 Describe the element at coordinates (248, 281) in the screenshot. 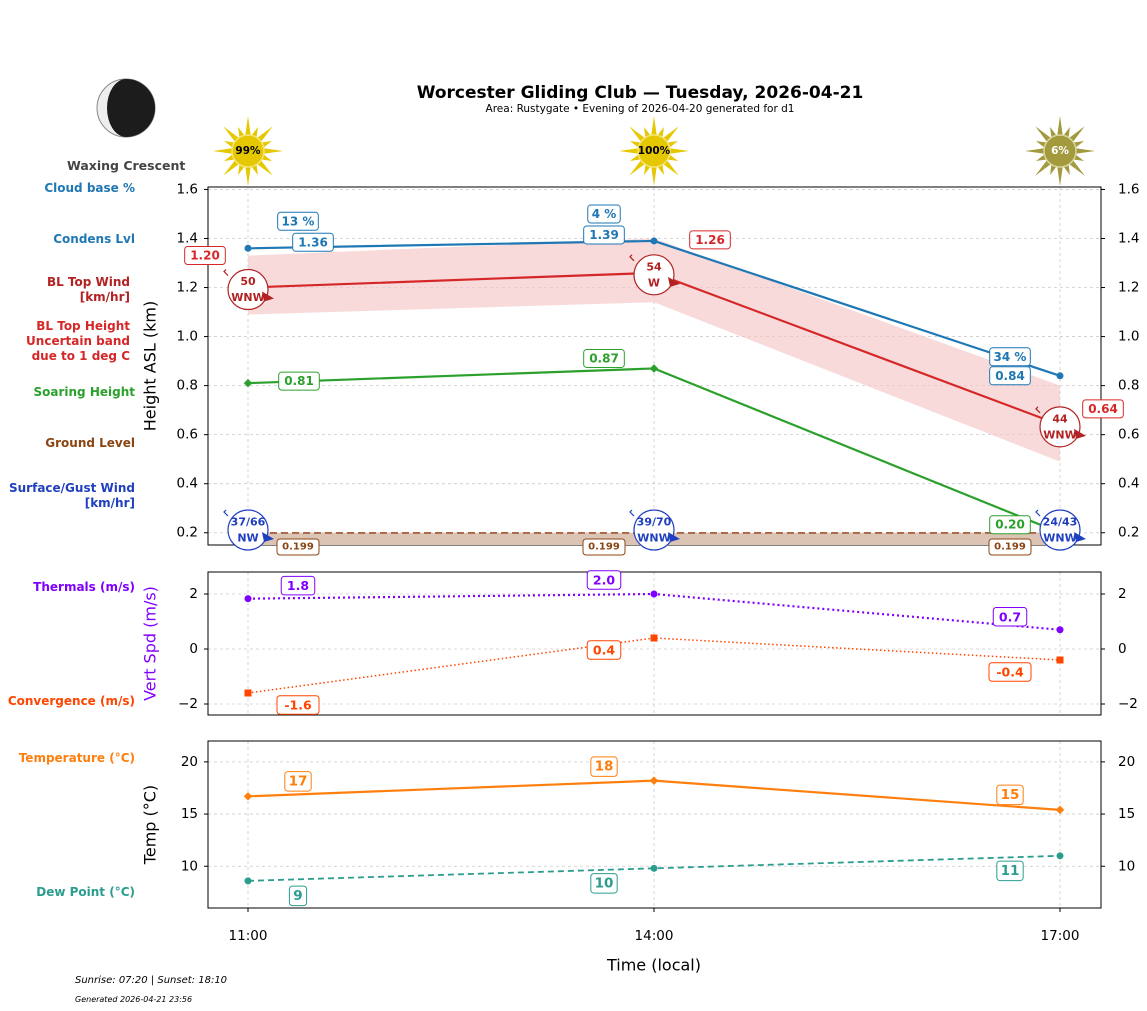

I see `wind-speed: 50` at that location.